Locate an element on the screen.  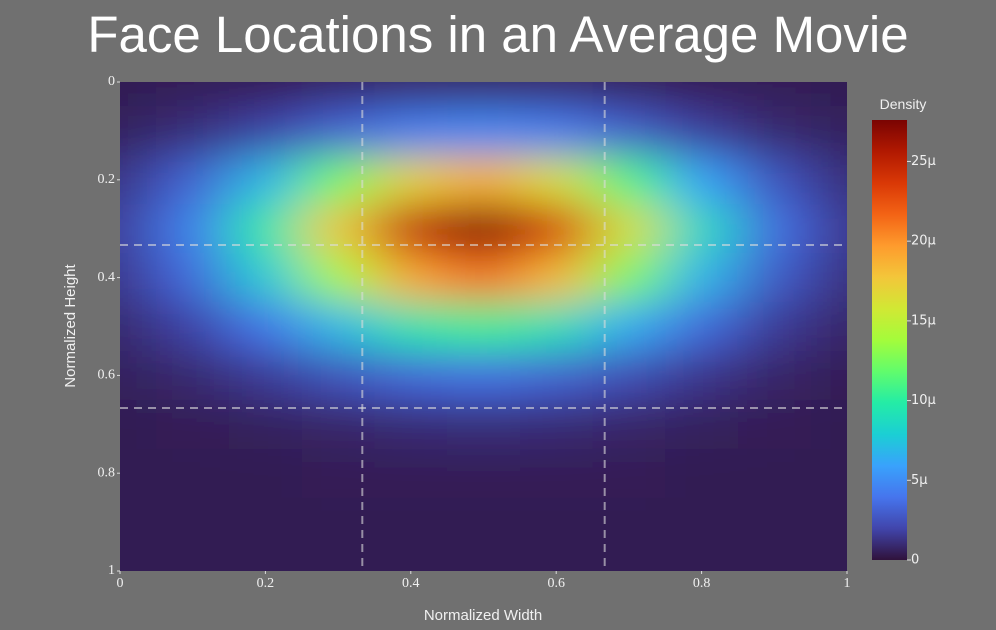
x-tick-label: 0.6 is located at coordinates (556, 583).